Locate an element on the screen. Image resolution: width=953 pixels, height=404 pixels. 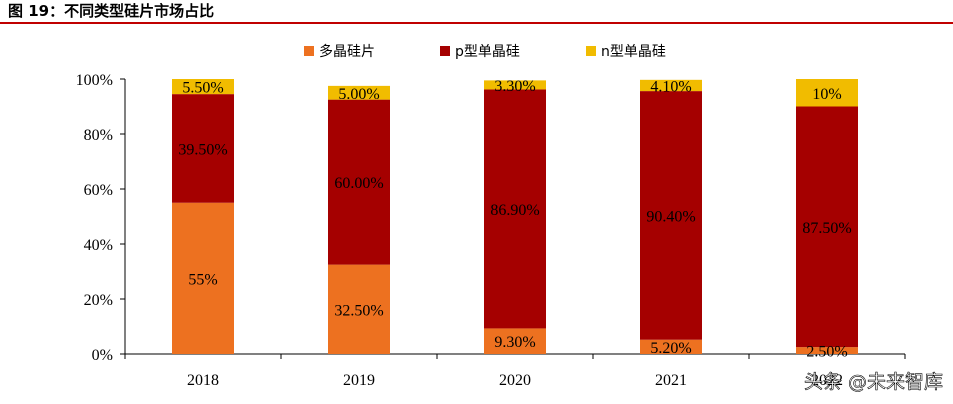
x-tick-label: 2020 is located at coordinates (515, 380).